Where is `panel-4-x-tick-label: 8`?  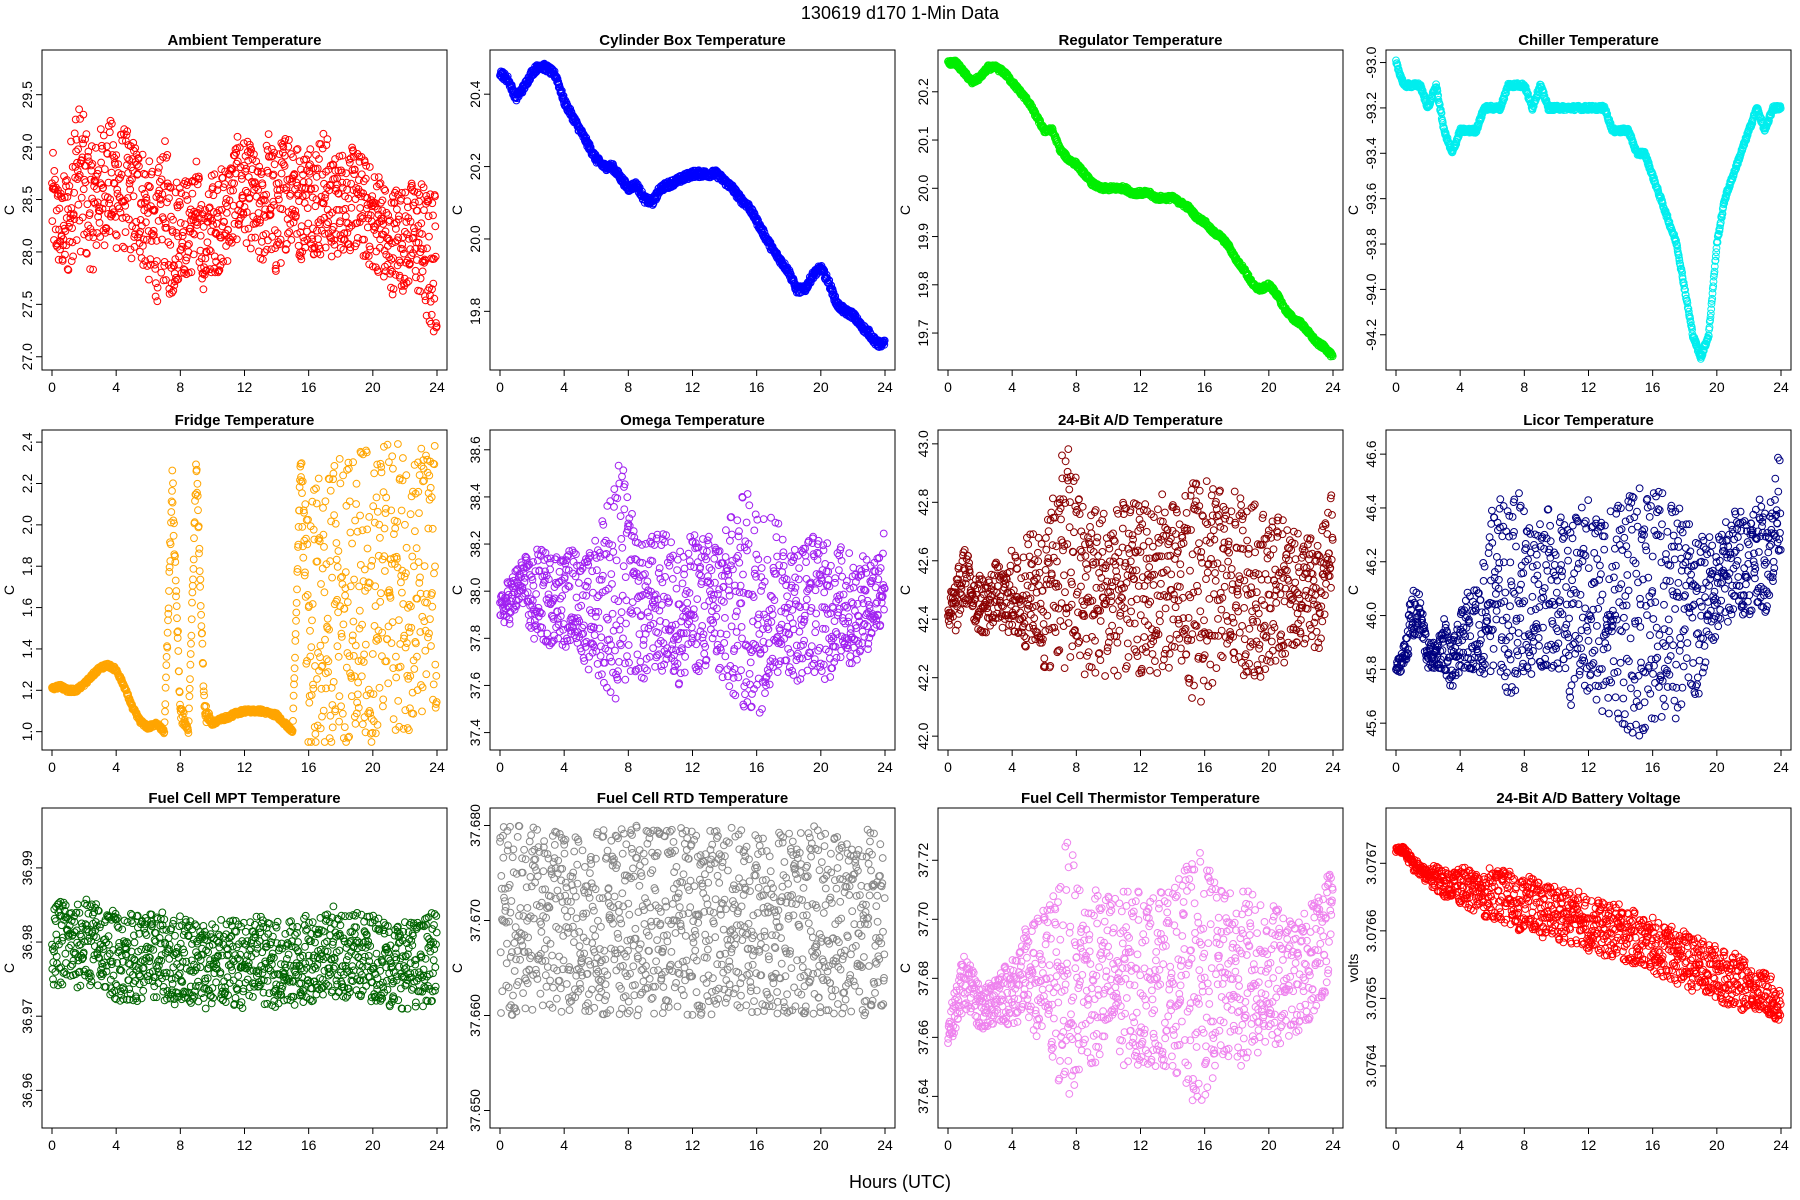 panel-4-x-tick-label: 8 is located at coordinates (1524, 387).